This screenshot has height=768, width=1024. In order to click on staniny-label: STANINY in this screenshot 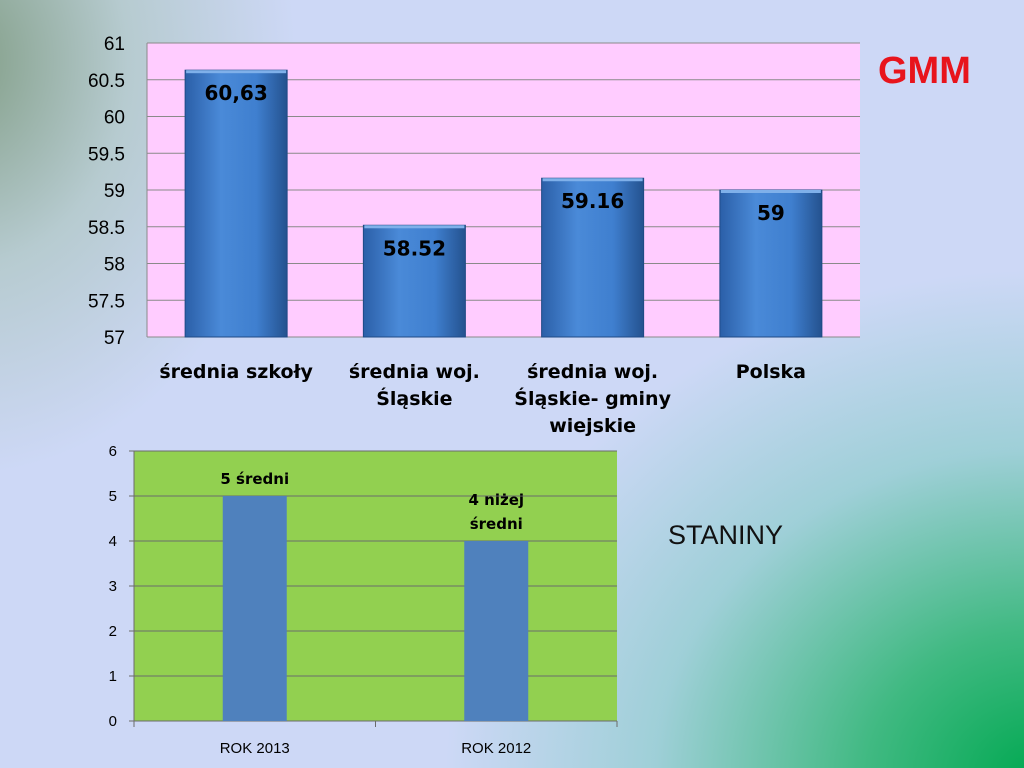, I will do `click(726, 535)`.